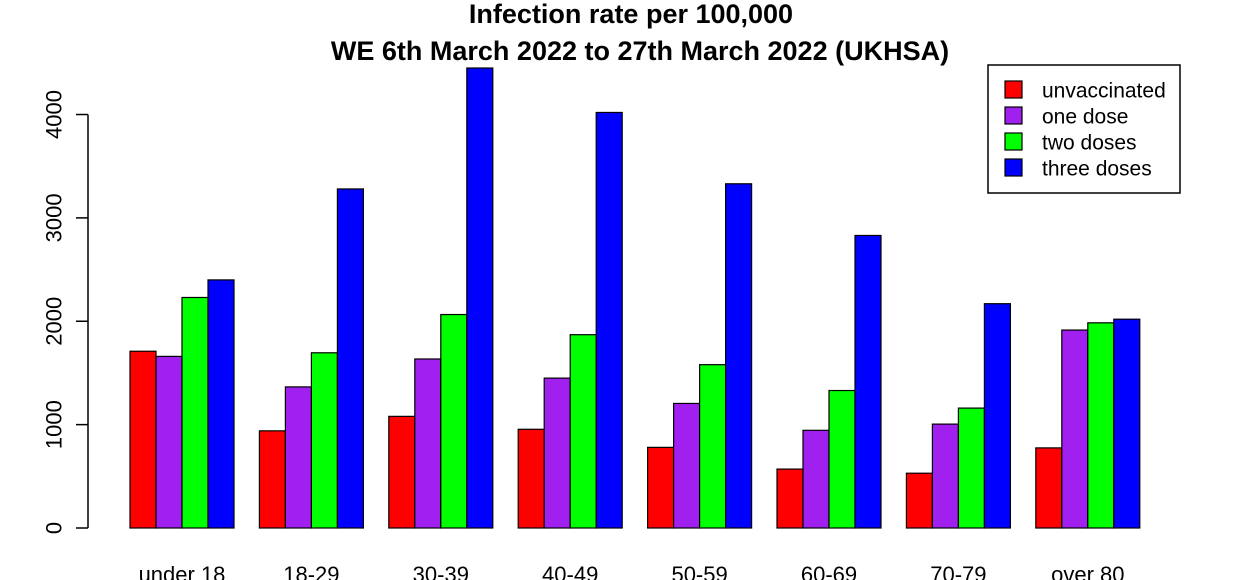 The width and height of the screenshot is (1242, 580). What do you see at coordinates (631, 14) in the screenshot?
I see `chart-title: Infection rate per 100,000` at bounding box center [631, 14].